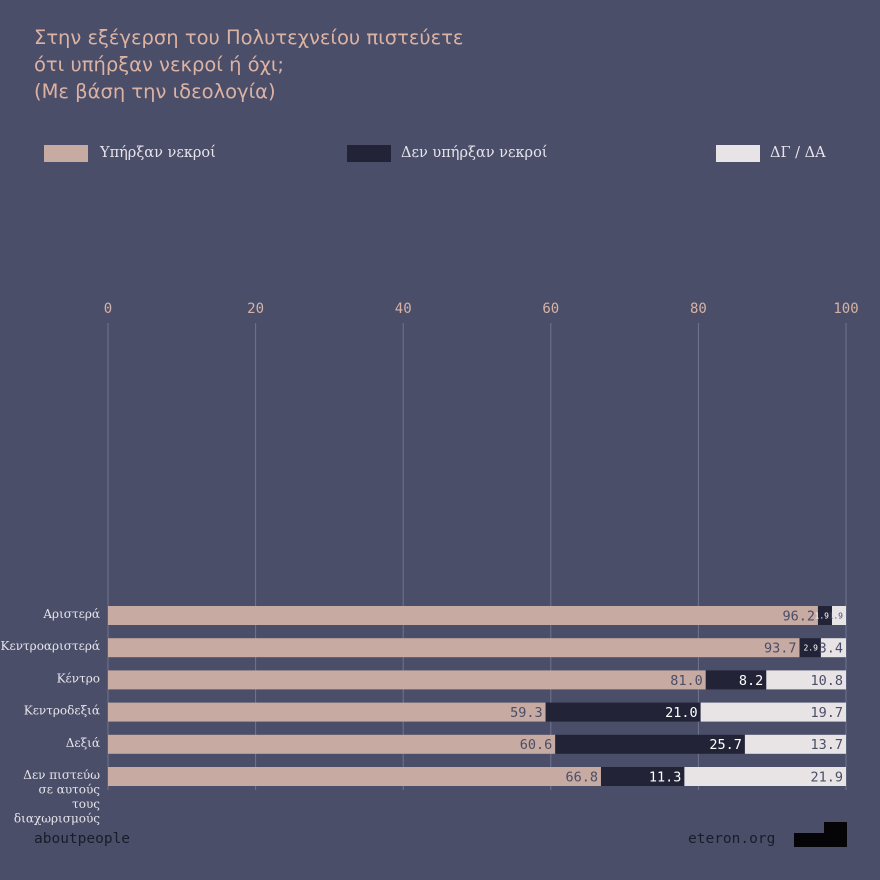 Image resolution: width=880 pixels, height=880 pixels. I want to click on data-label: 3.4, so click(831, 649).